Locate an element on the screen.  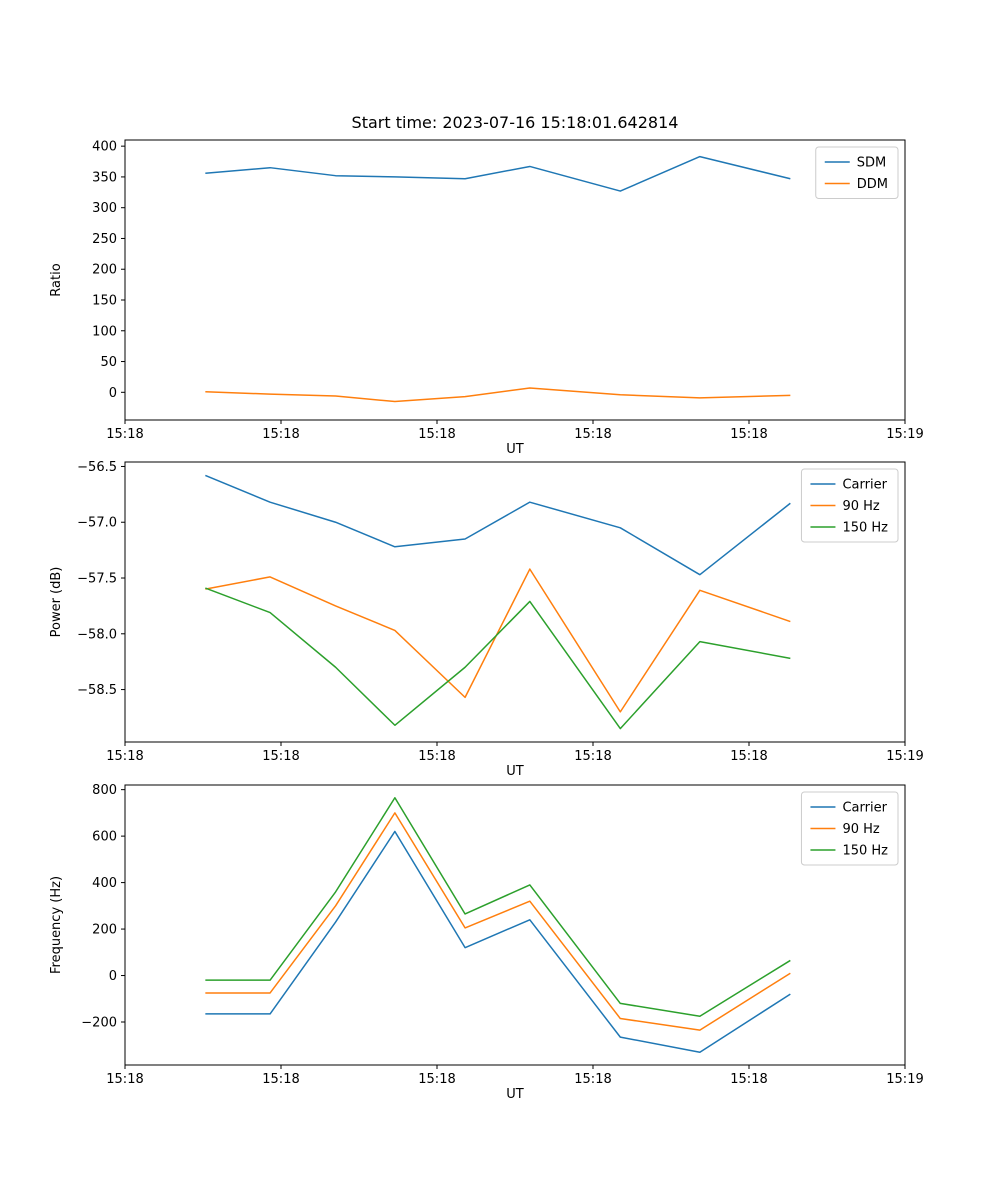
y-tick-label: 50 is located at coordinates (108, 362).